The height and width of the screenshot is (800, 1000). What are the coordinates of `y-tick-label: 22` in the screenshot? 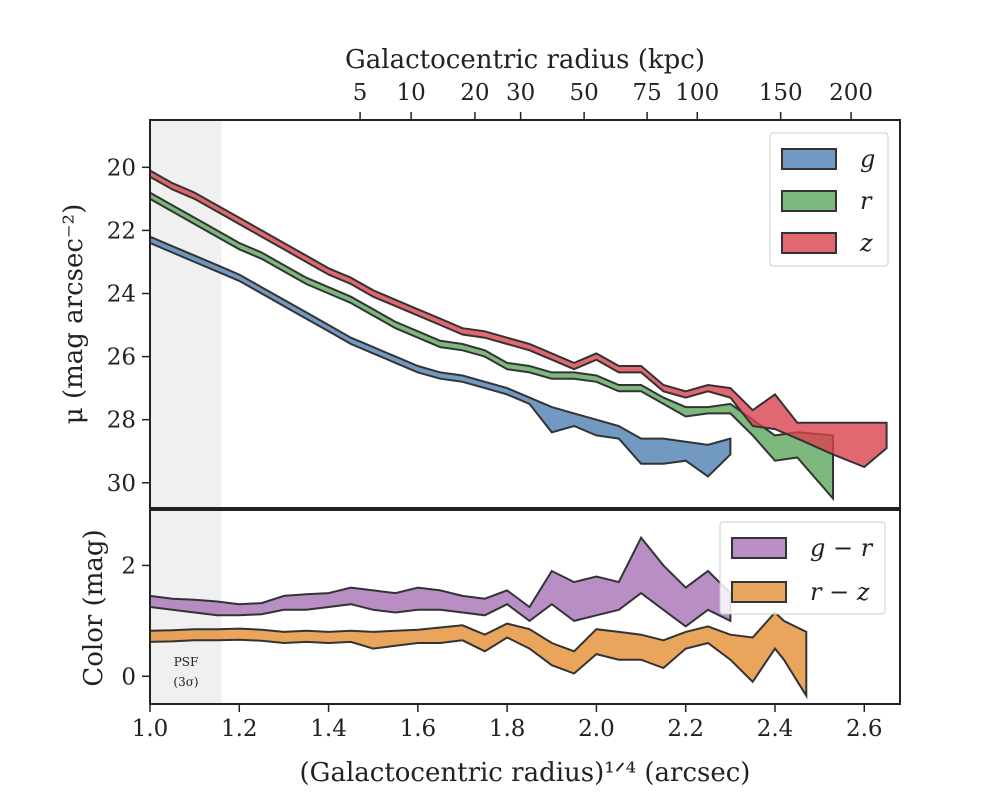 It's located at (121, 231).